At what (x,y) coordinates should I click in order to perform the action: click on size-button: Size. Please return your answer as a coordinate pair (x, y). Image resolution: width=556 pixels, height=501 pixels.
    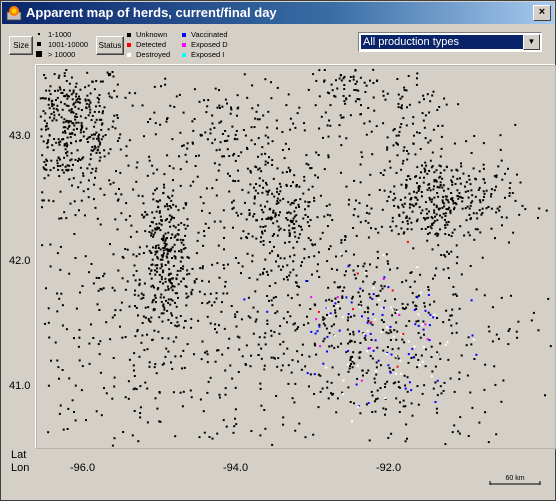
    Looking at the image, I should click on (21, 45).